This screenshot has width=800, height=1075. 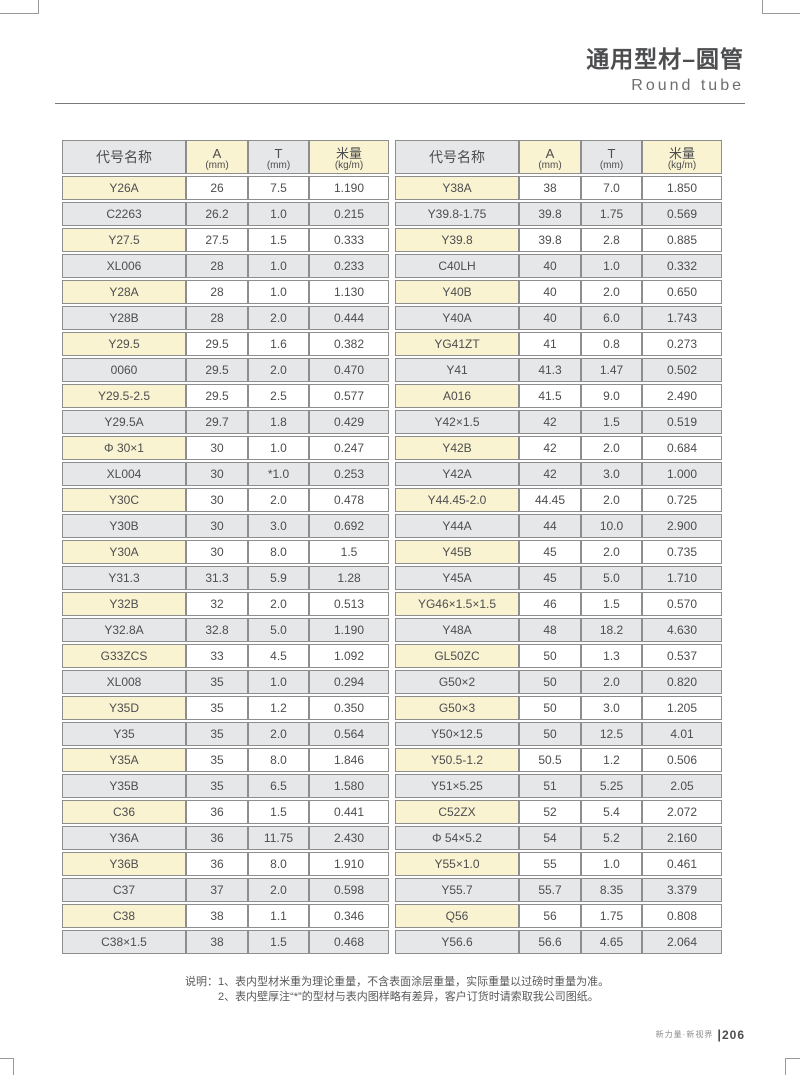 What do you see at coordinates (124, 604) in the screenshot?
I see `code-cell: Y32B` at bounding box center [124, 604].